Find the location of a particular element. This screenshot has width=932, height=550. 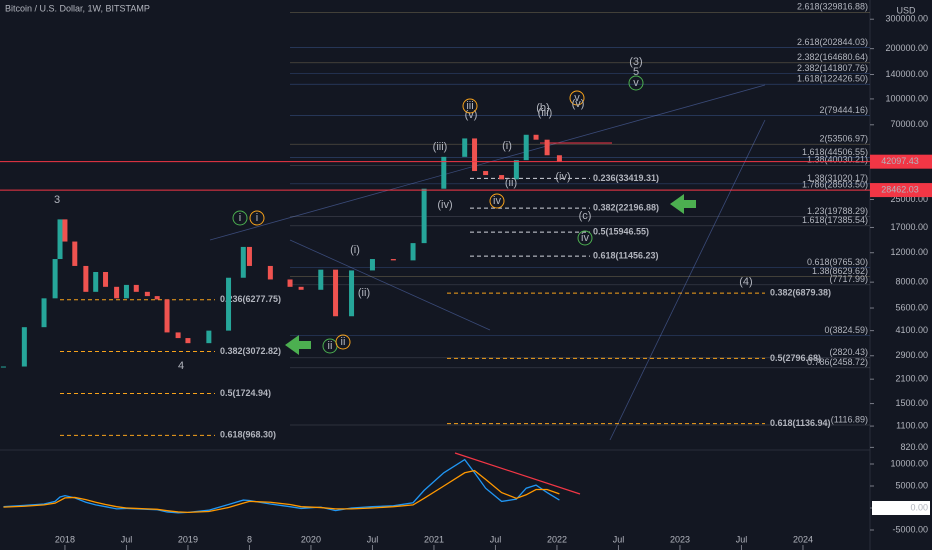

level-label: 0.618(9765.30) is located at coordinates (837, 262).